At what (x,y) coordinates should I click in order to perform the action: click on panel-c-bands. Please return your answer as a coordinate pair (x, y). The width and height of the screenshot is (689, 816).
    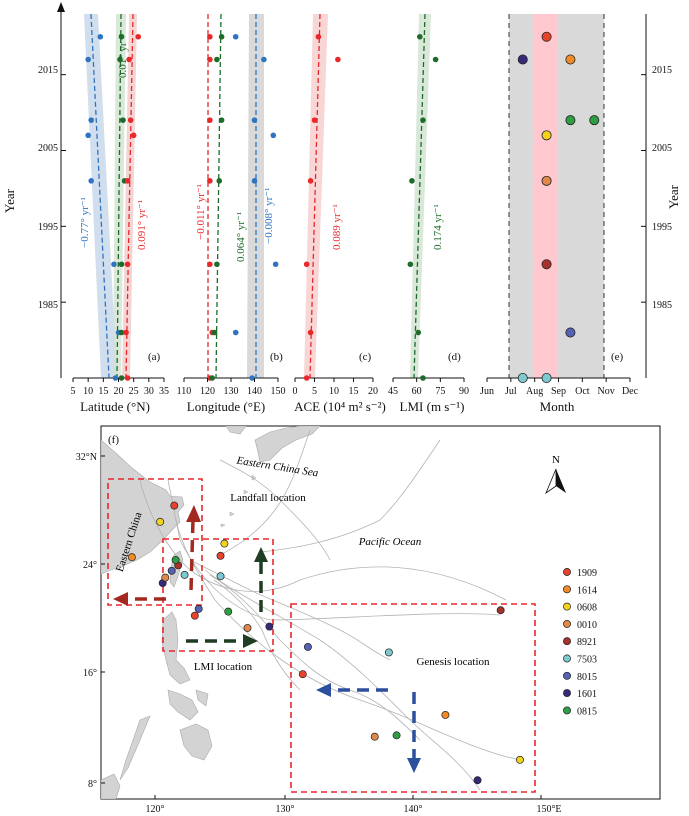
    Looking at the image, I should click on (316, 196).